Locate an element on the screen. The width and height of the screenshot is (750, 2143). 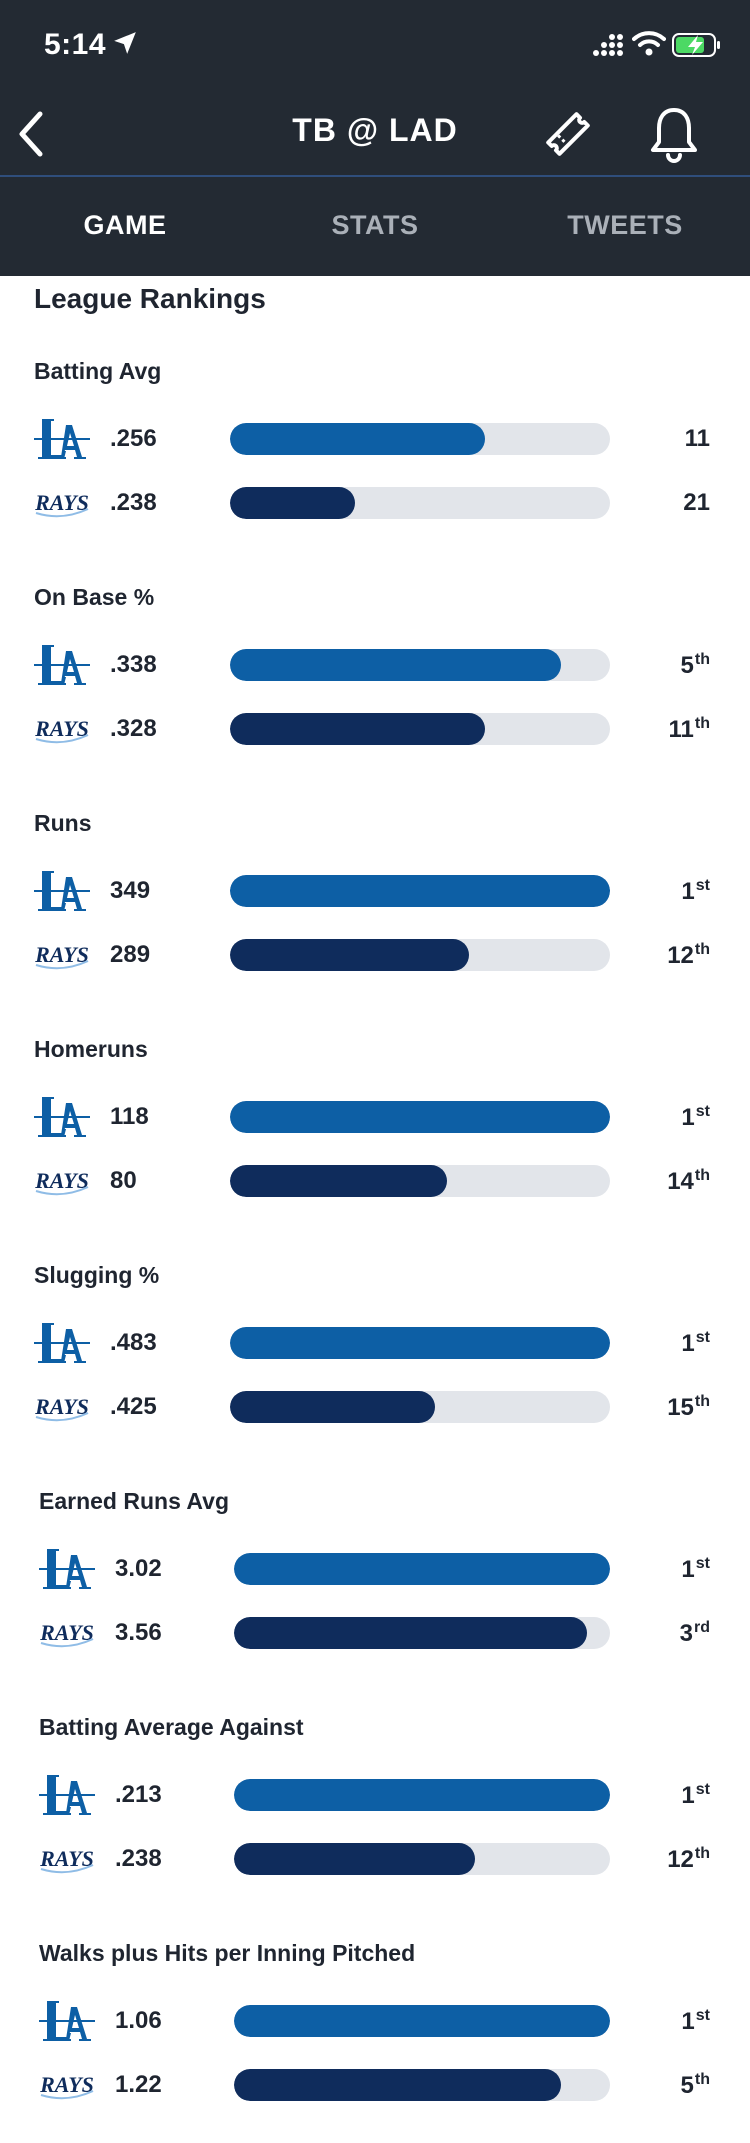
tab-game: GAME is located at coordinates (125, 225).